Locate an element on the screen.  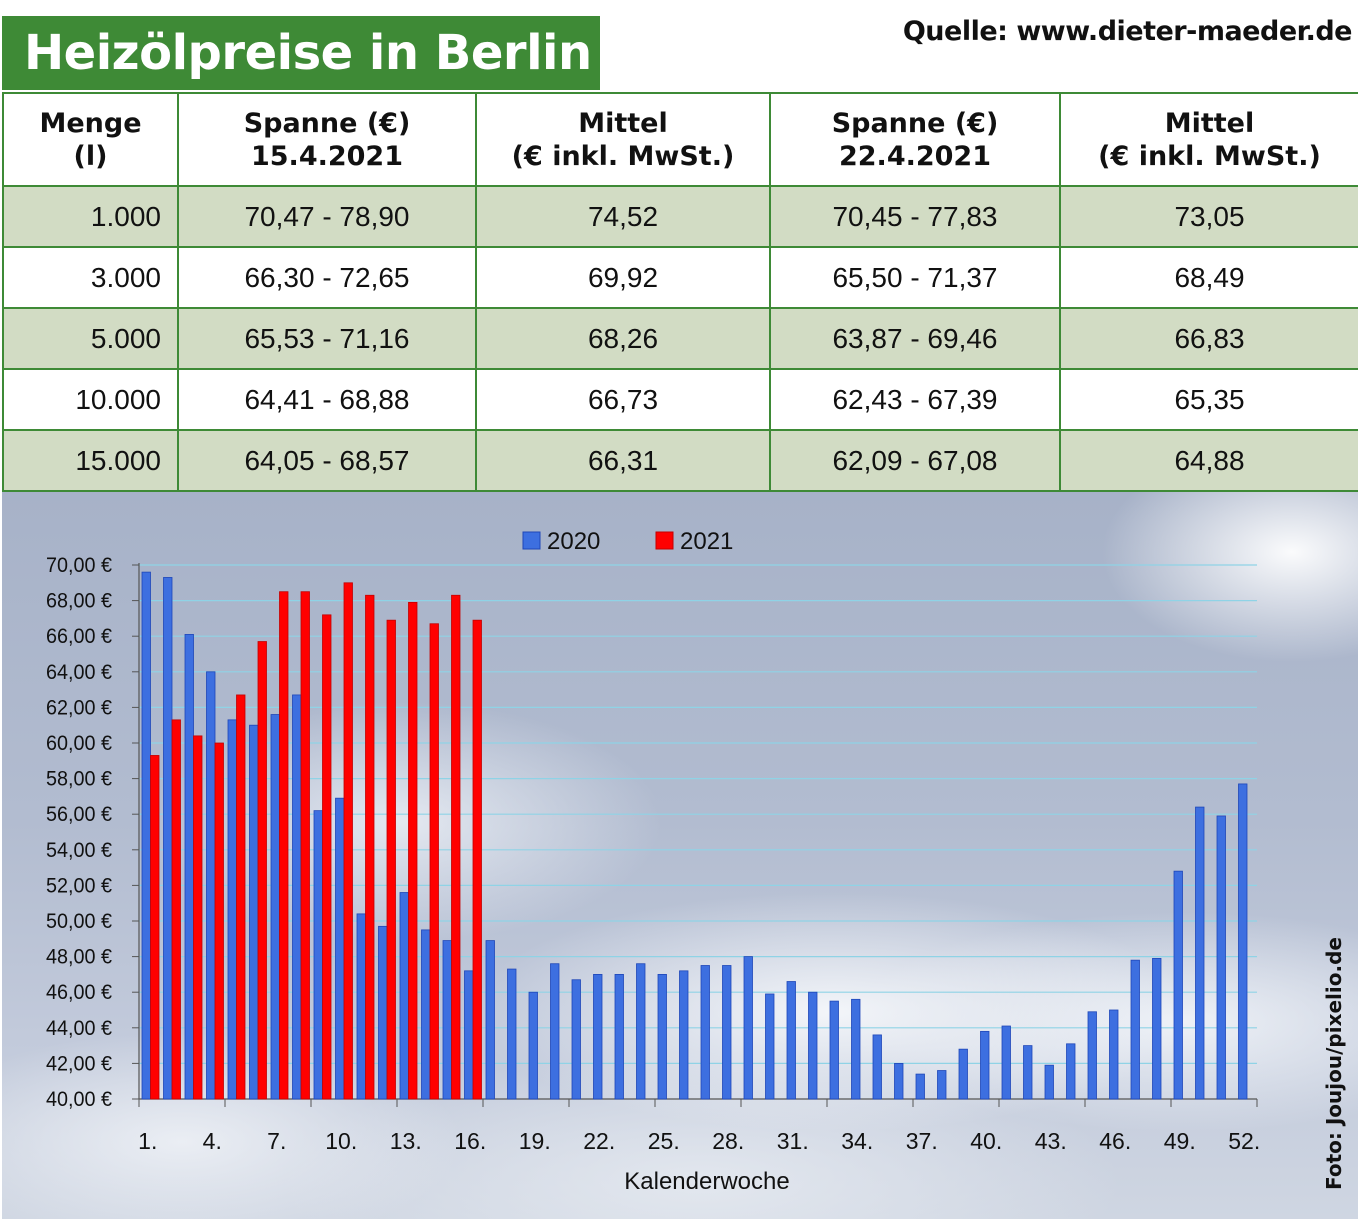
table-cell: 1.000 is located at coordinates (90, 216).